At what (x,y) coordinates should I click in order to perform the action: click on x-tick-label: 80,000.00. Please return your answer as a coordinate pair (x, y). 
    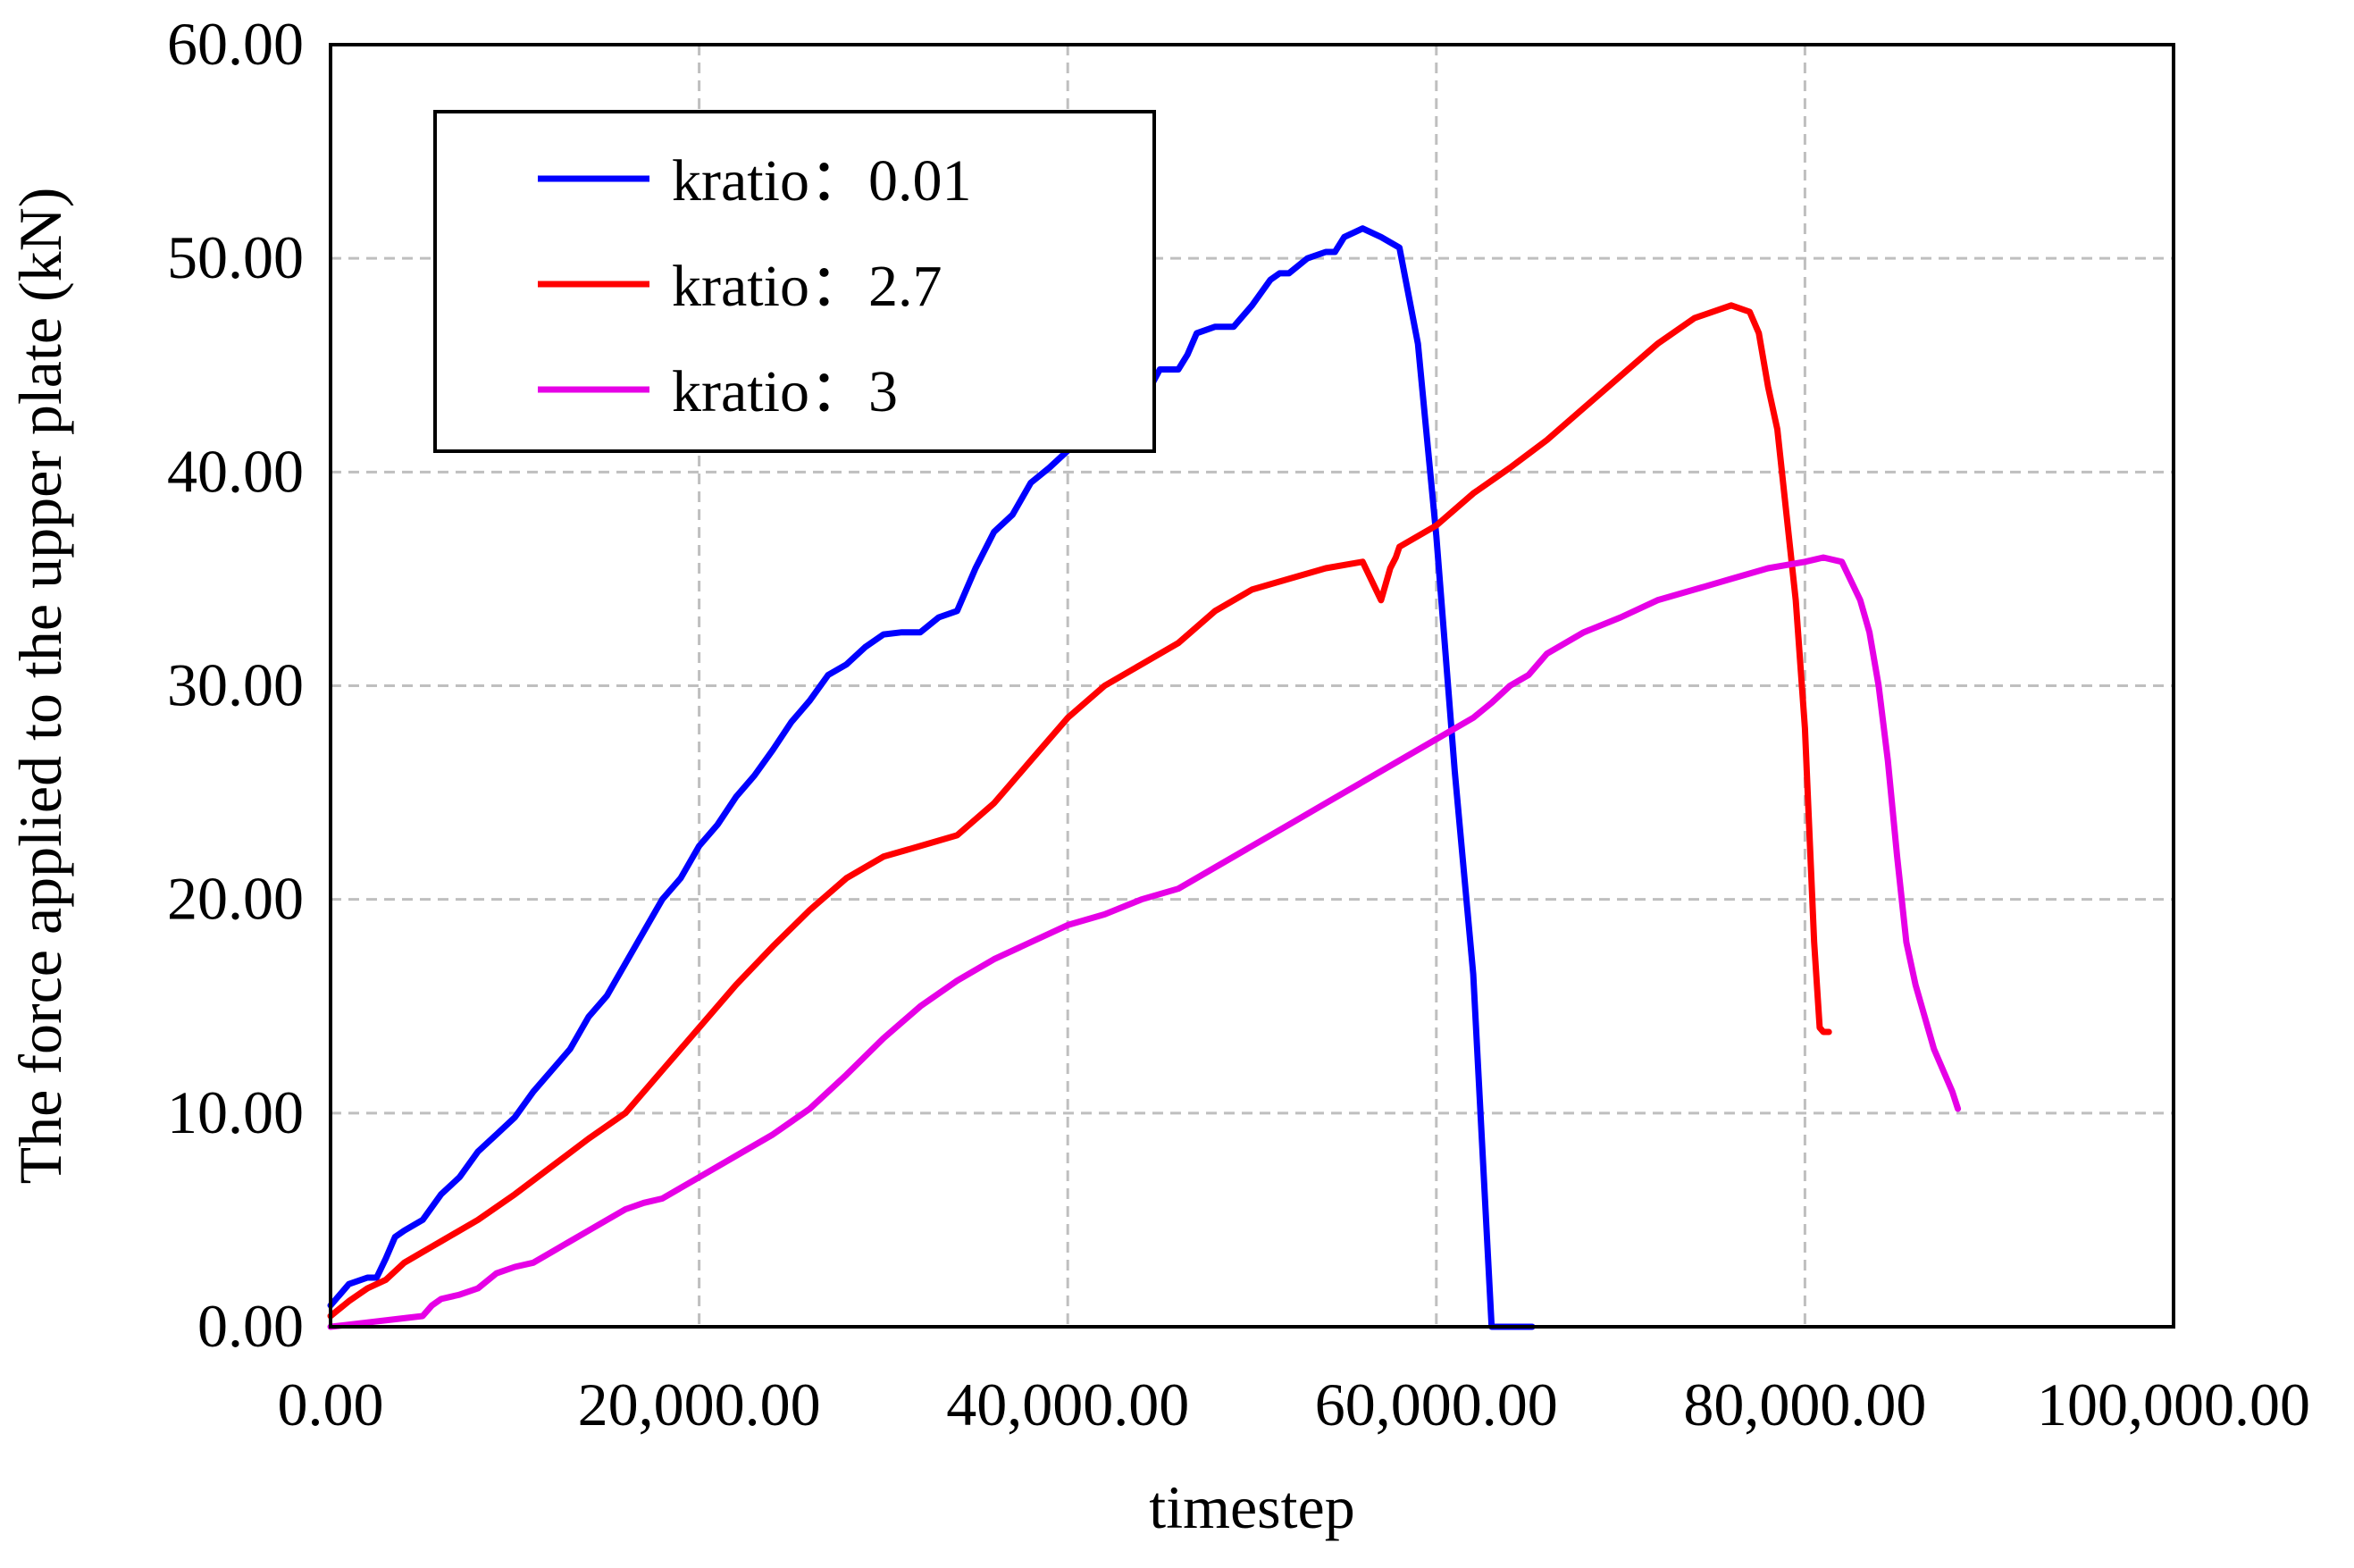
    Looking at the image, I should click on (1804, 1404).